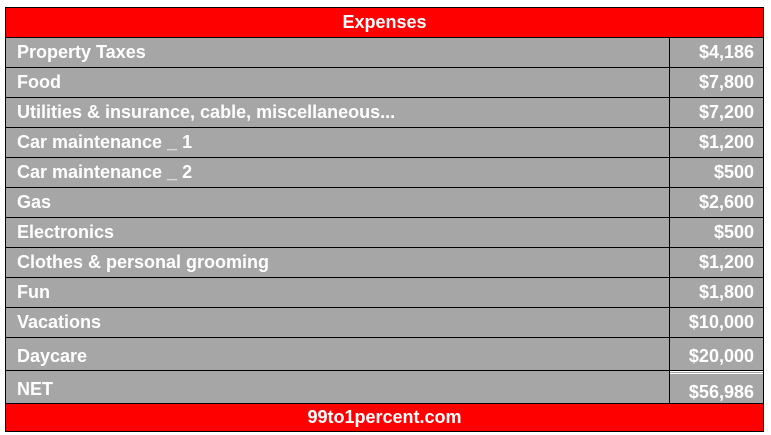 The height and width of the screenshot is (435, 771). What do you see at coordinates (338, 142) in the screenshot?
I see `row-label: Car maintenance _ 1` at bounding box center [338, 142].